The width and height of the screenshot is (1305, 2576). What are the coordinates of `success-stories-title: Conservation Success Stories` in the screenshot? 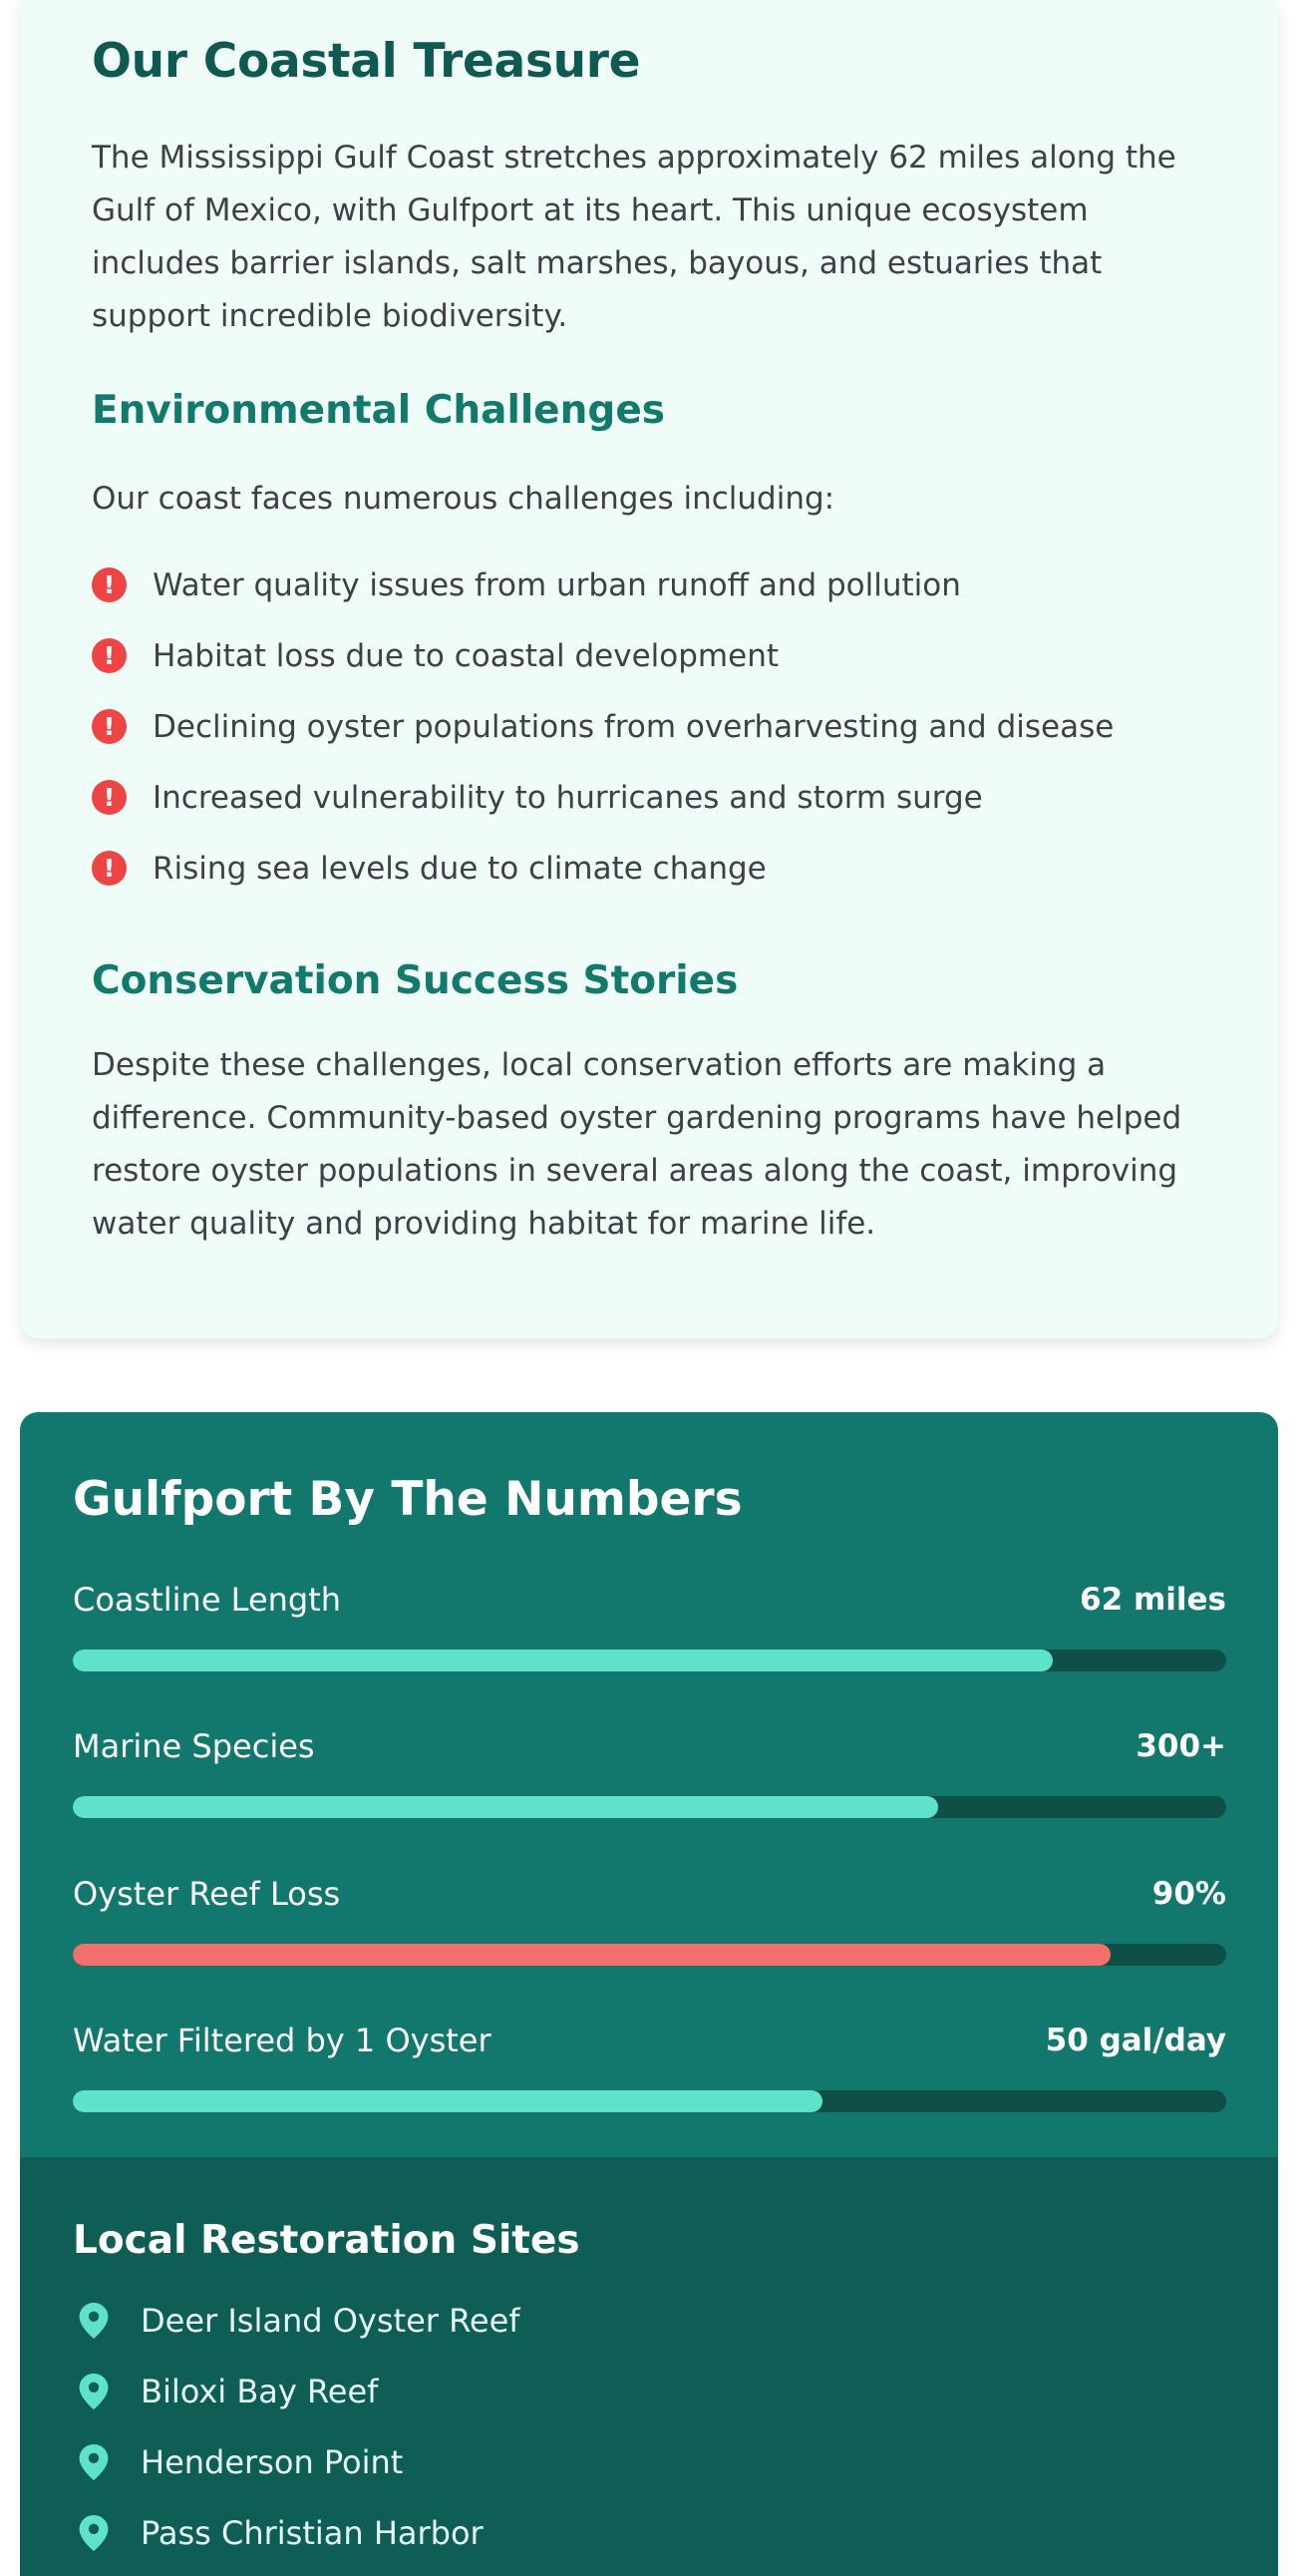 It's located at (415, 981).